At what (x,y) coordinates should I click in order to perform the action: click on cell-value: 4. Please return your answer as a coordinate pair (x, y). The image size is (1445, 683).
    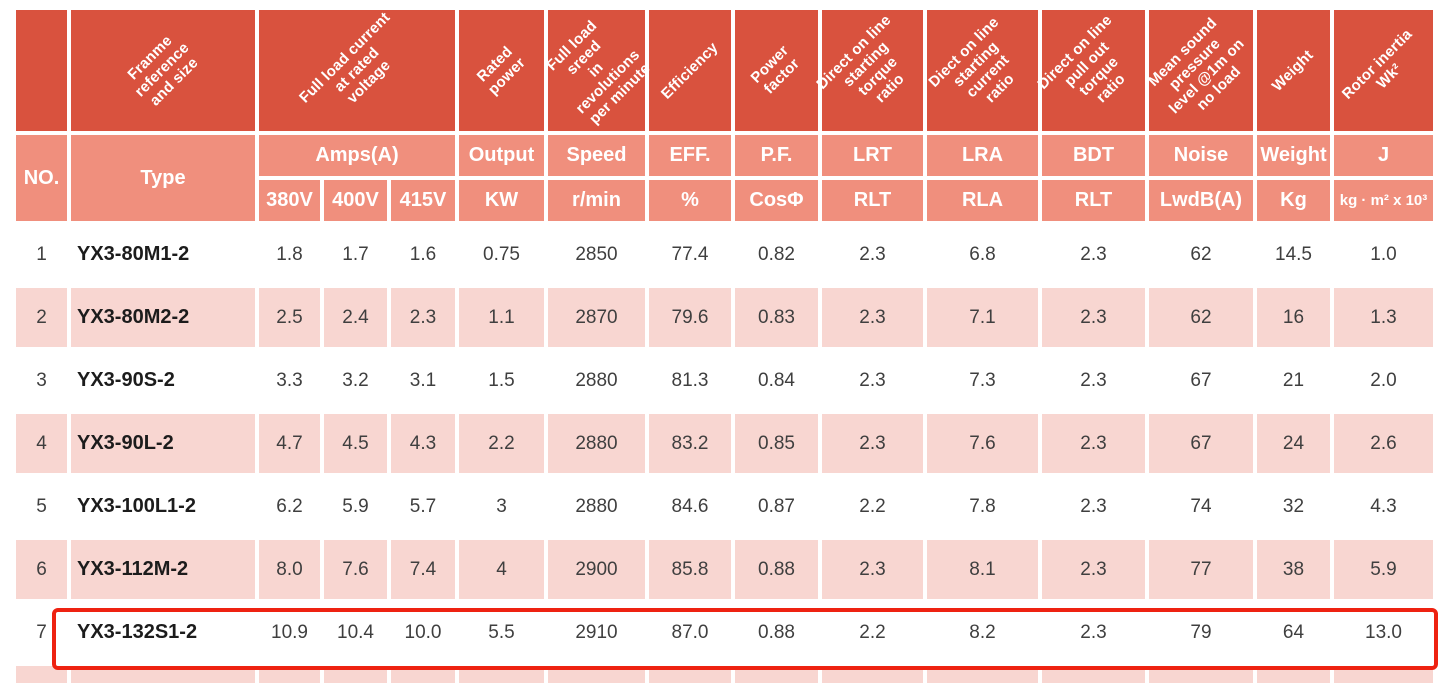
    Looking at the image, I should click on (501, 569).